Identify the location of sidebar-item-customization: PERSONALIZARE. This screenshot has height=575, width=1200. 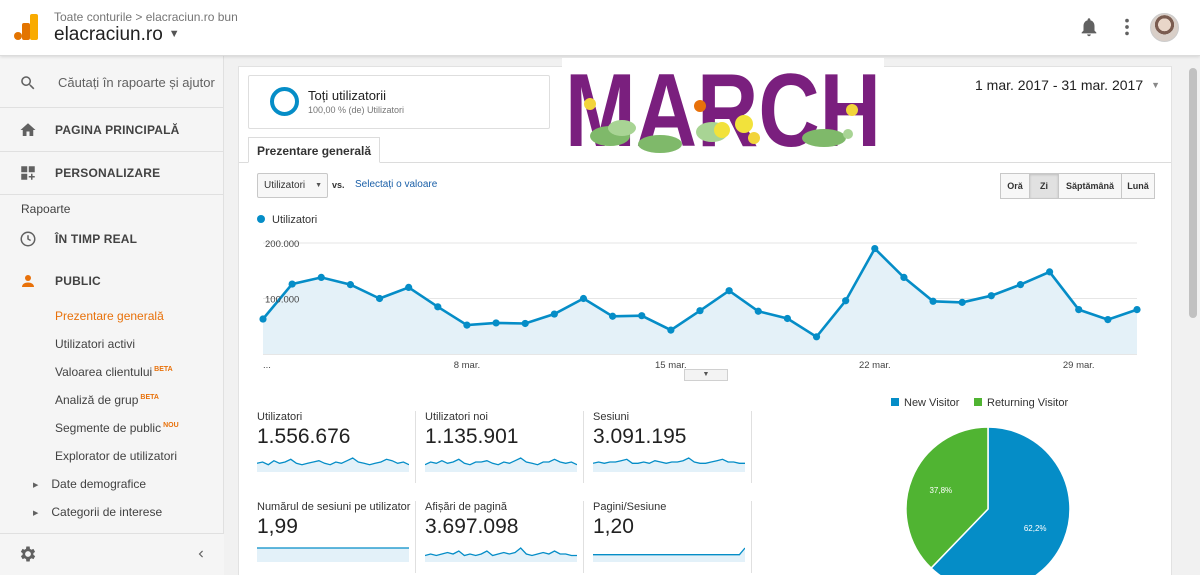
(112, 173).